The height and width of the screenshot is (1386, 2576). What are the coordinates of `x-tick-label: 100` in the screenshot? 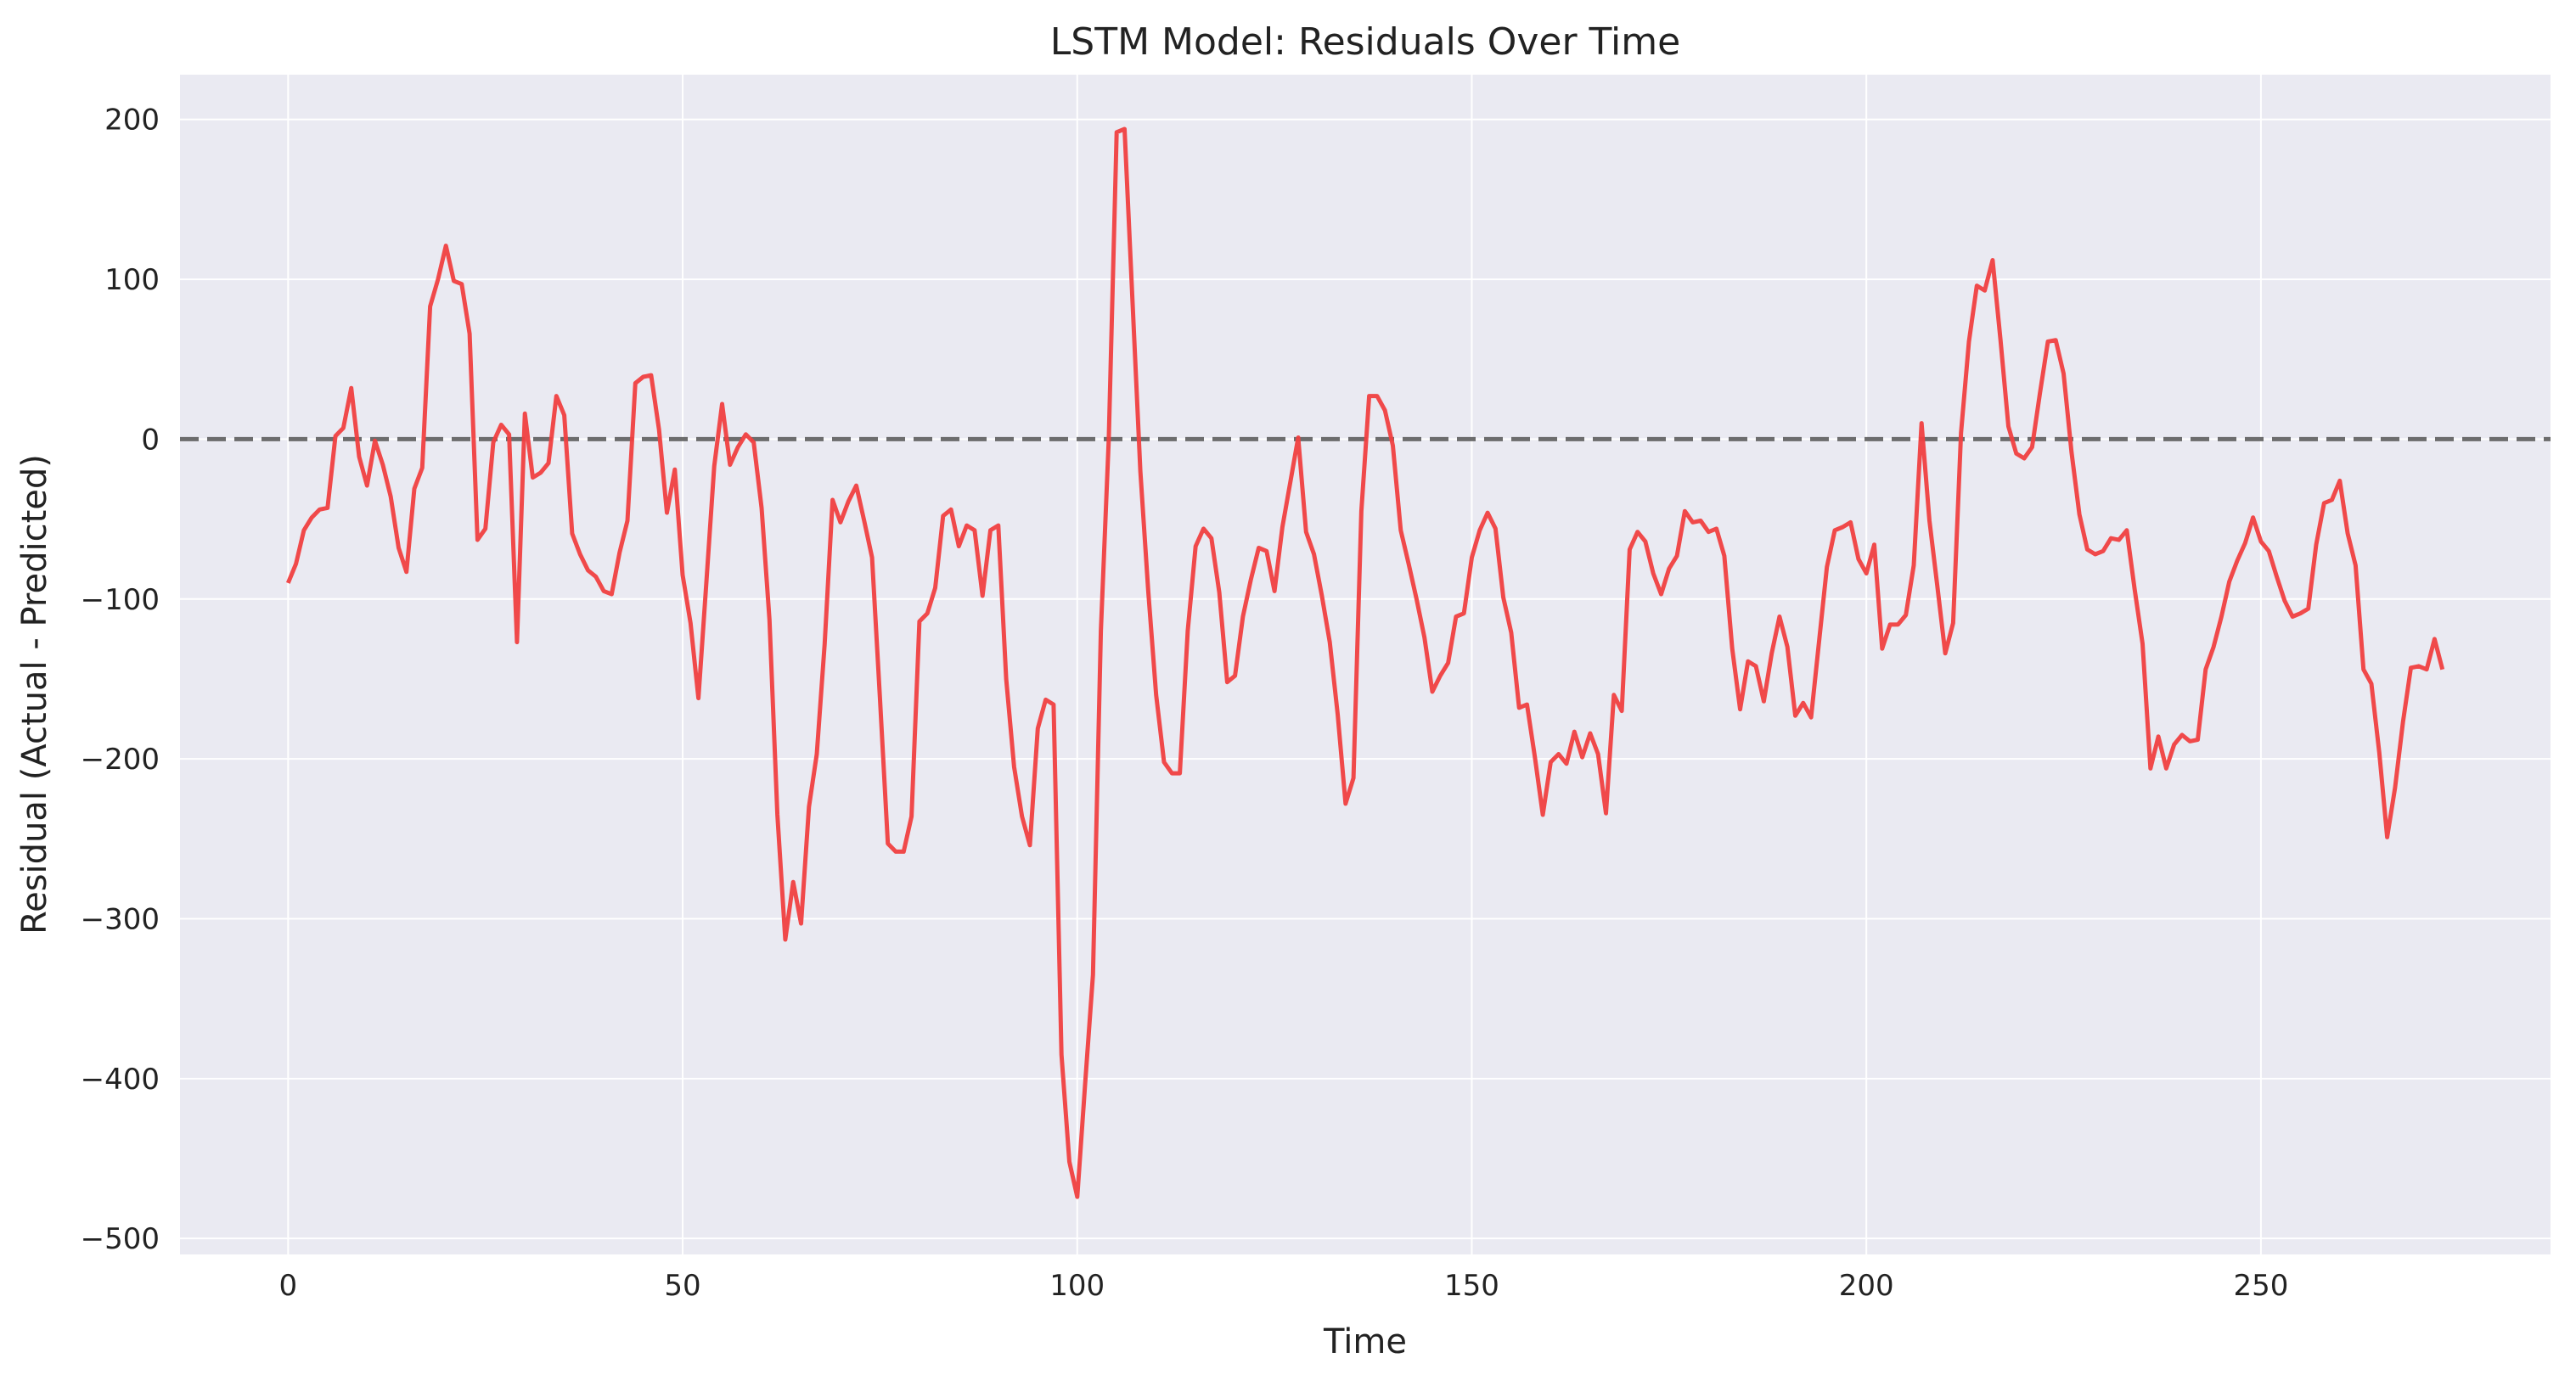 It's located at (1077, 1286).